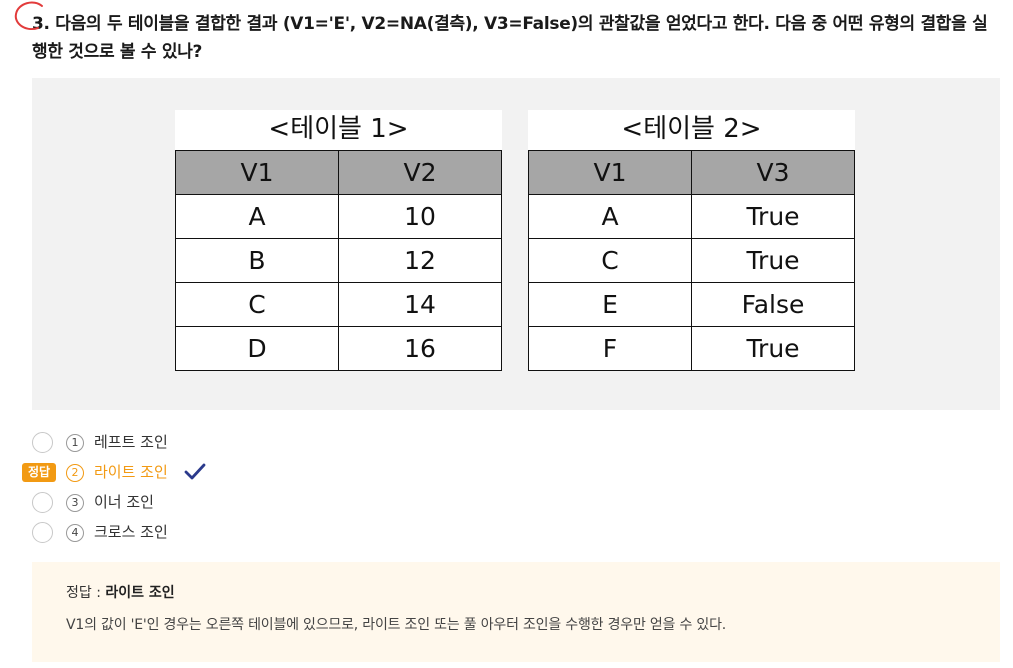 The width and height of the screenshot is (1013, 668). I want to click on table-row: C 14, so click(338, 304).